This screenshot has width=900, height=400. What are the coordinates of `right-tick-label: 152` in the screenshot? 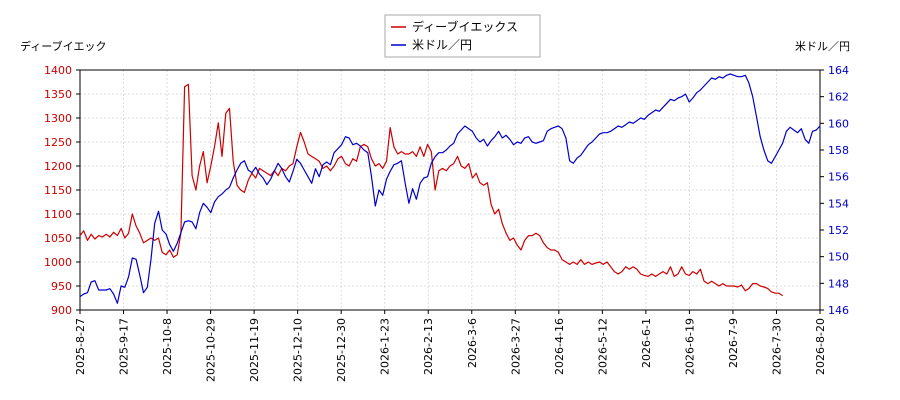 It's located at (838, 230).